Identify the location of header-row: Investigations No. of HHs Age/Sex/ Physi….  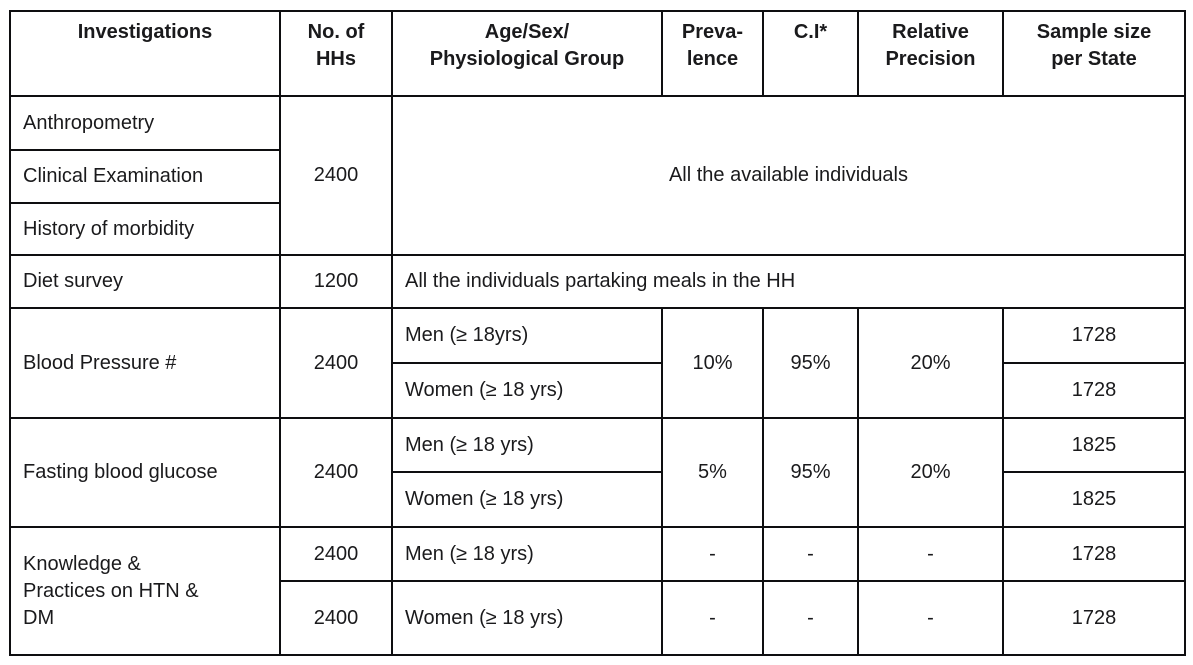
(597, 53).